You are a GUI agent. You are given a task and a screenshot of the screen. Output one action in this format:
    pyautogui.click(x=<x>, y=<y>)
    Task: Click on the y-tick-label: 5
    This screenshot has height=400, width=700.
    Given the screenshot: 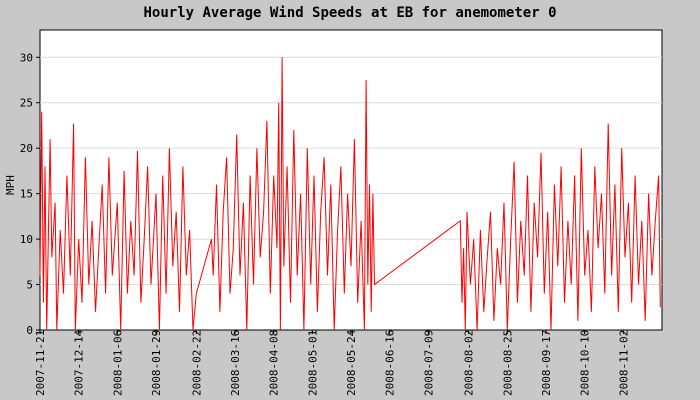 What is the action you would take?
    pyautogui.click(x=29, y=285)
    